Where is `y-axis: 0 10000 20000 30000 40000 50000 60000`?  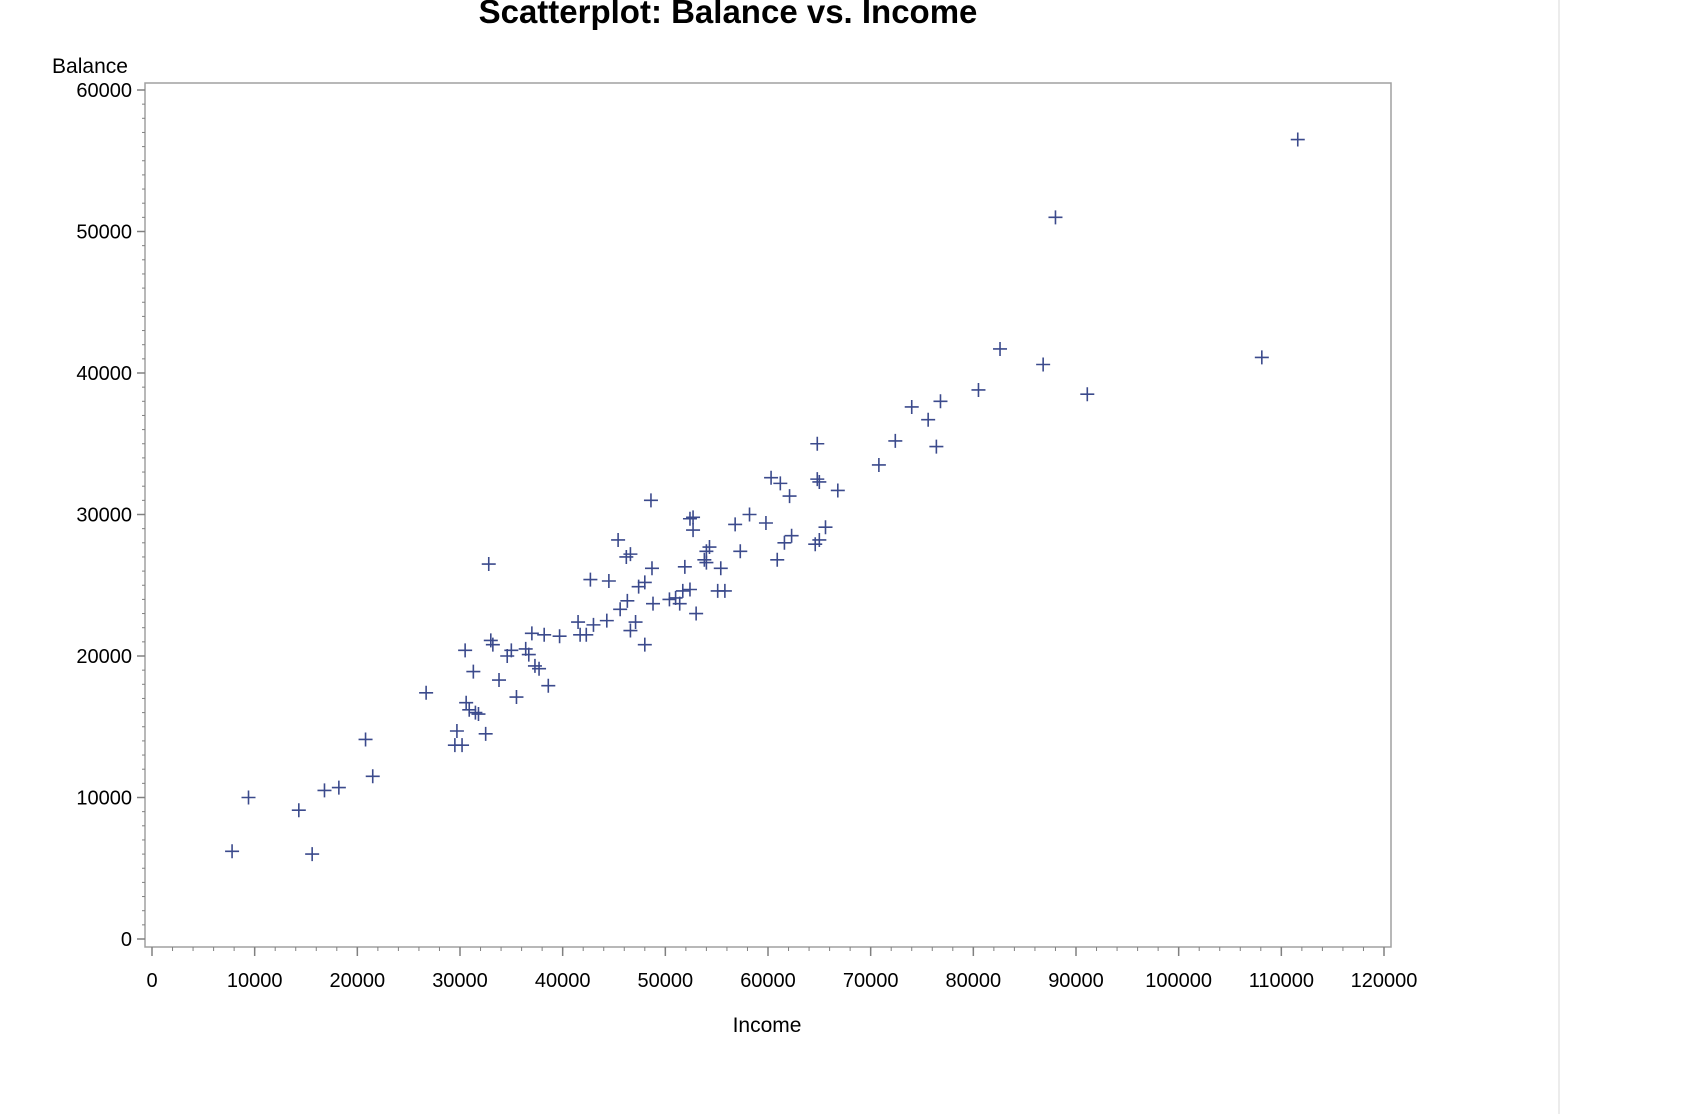 y-axis: 0 10000 20000 30000 40000 50000 60000 is located at coordinates (110, 515).